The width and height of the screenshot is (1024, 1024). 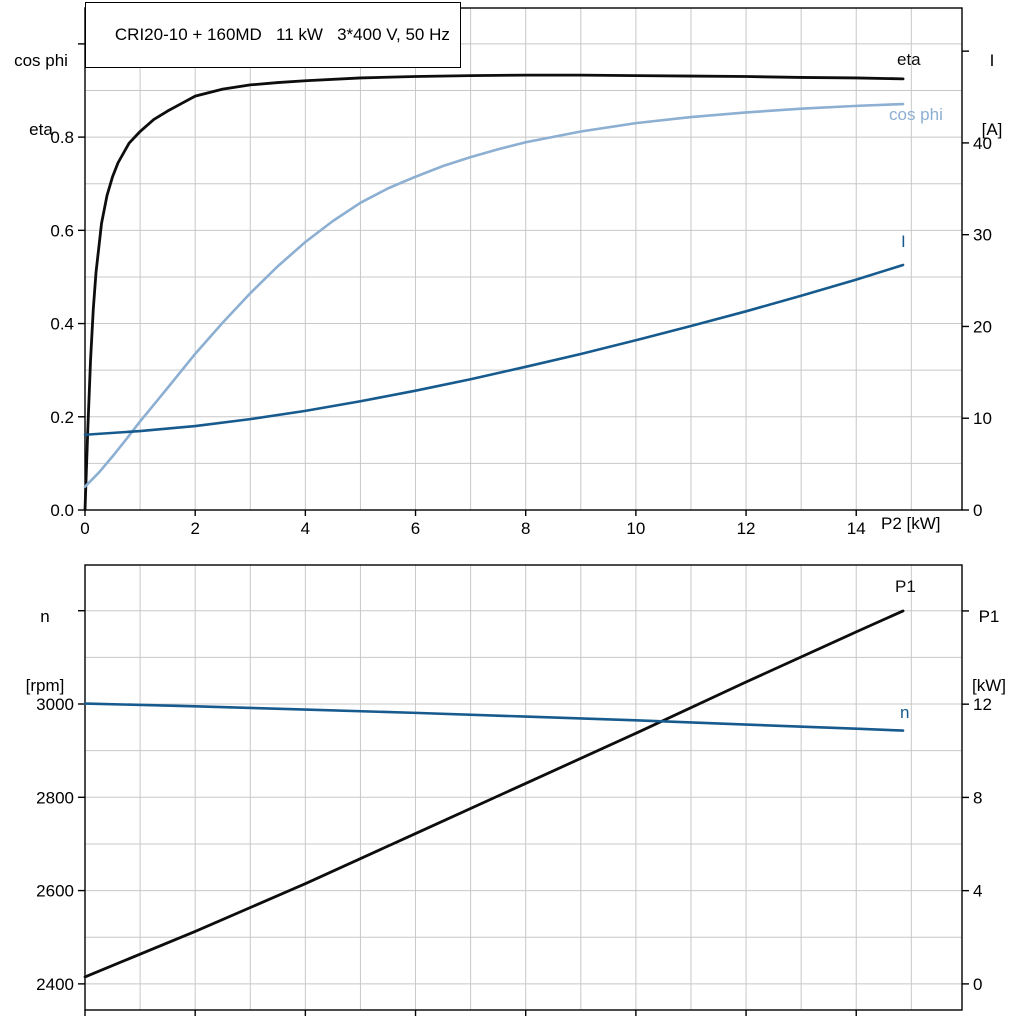 I want to click on x-axis-ticks, so click(x=470, y=1013).